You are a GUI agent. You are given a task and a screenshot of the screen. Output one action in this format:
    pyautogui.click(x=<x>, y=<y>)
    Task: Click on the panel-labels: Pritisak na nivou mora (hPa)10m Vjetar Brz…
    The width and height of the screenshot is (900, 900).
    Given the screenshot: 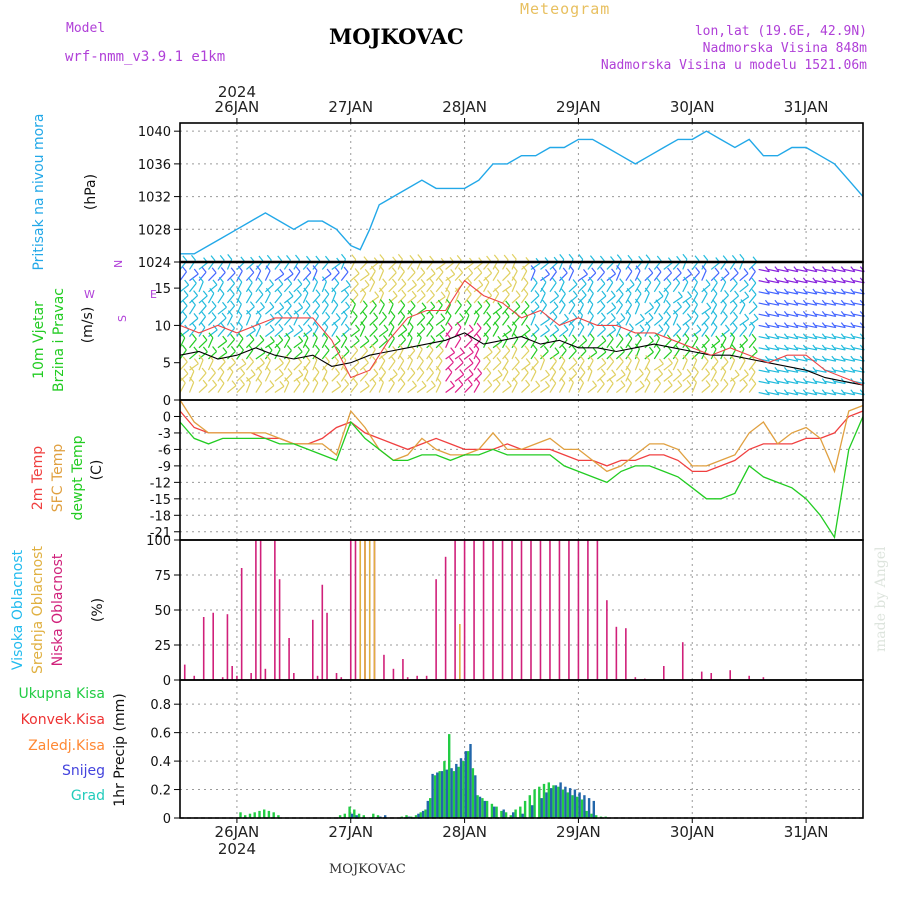 What is the action you would take?
    pyautogui.click(x=69, y=459)
    